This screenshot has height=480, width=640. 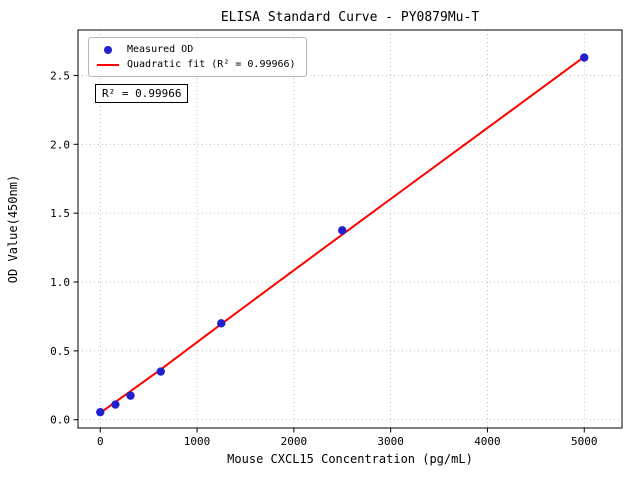 I want to click on x-tick-labels: 0 1000 2000 3000 4000 5000, so click(x=347, y=441).